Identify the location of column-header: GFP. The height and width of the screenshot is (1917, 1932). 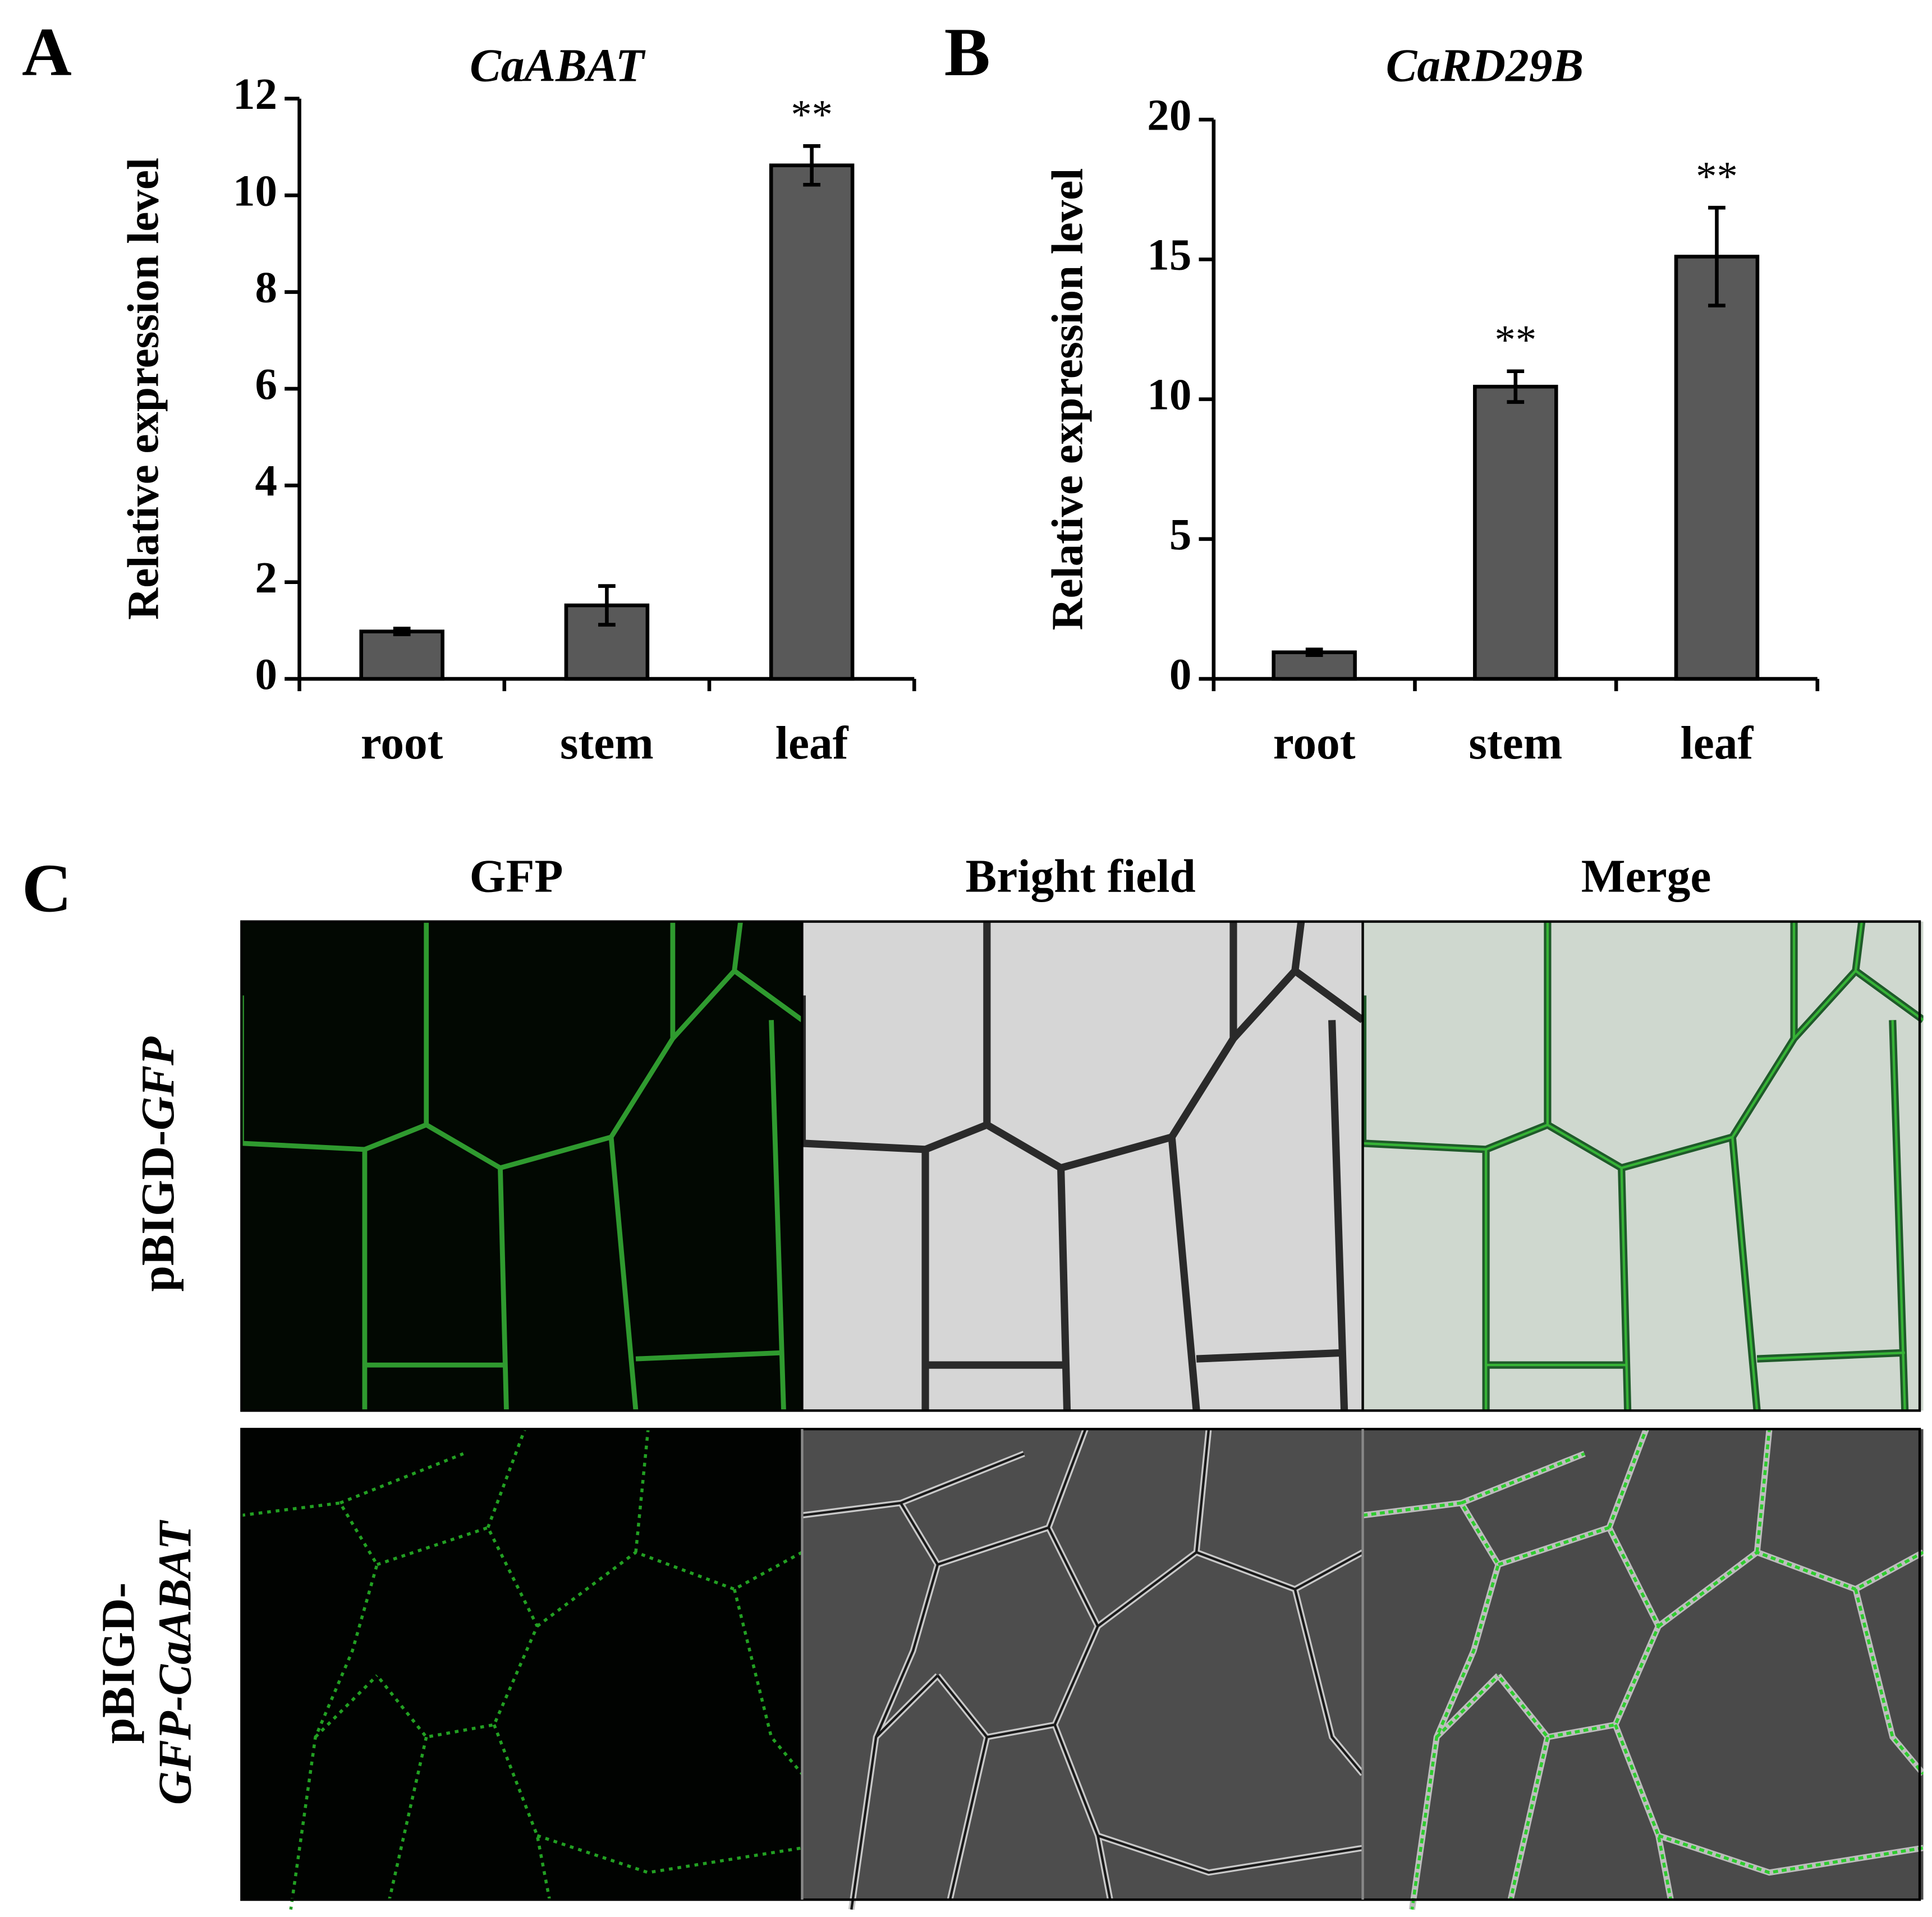
(516, 876).